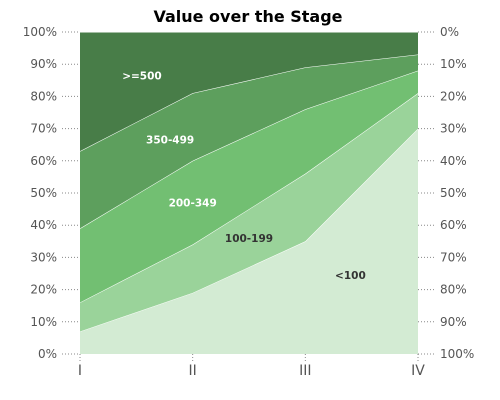  What do you see at coordinates (453, 322) in the screenshot?
I see `y-tick-right: 90%` at bounding box center [453, 322].